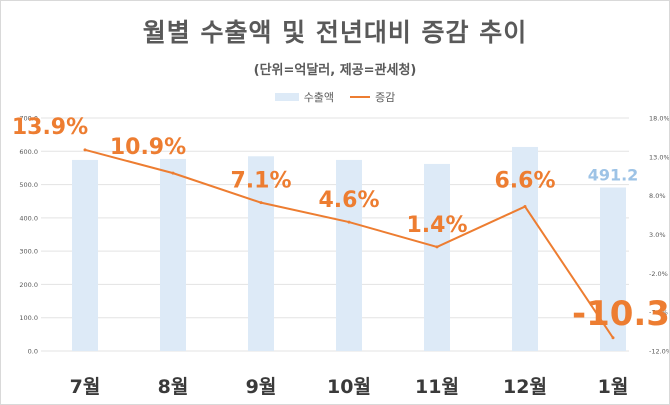 The width and height of the screenshot is (670, 405). Describe the element at coordinates (148, 147) in the screenshot. I see `line-data-label: 10.9%` at that location.